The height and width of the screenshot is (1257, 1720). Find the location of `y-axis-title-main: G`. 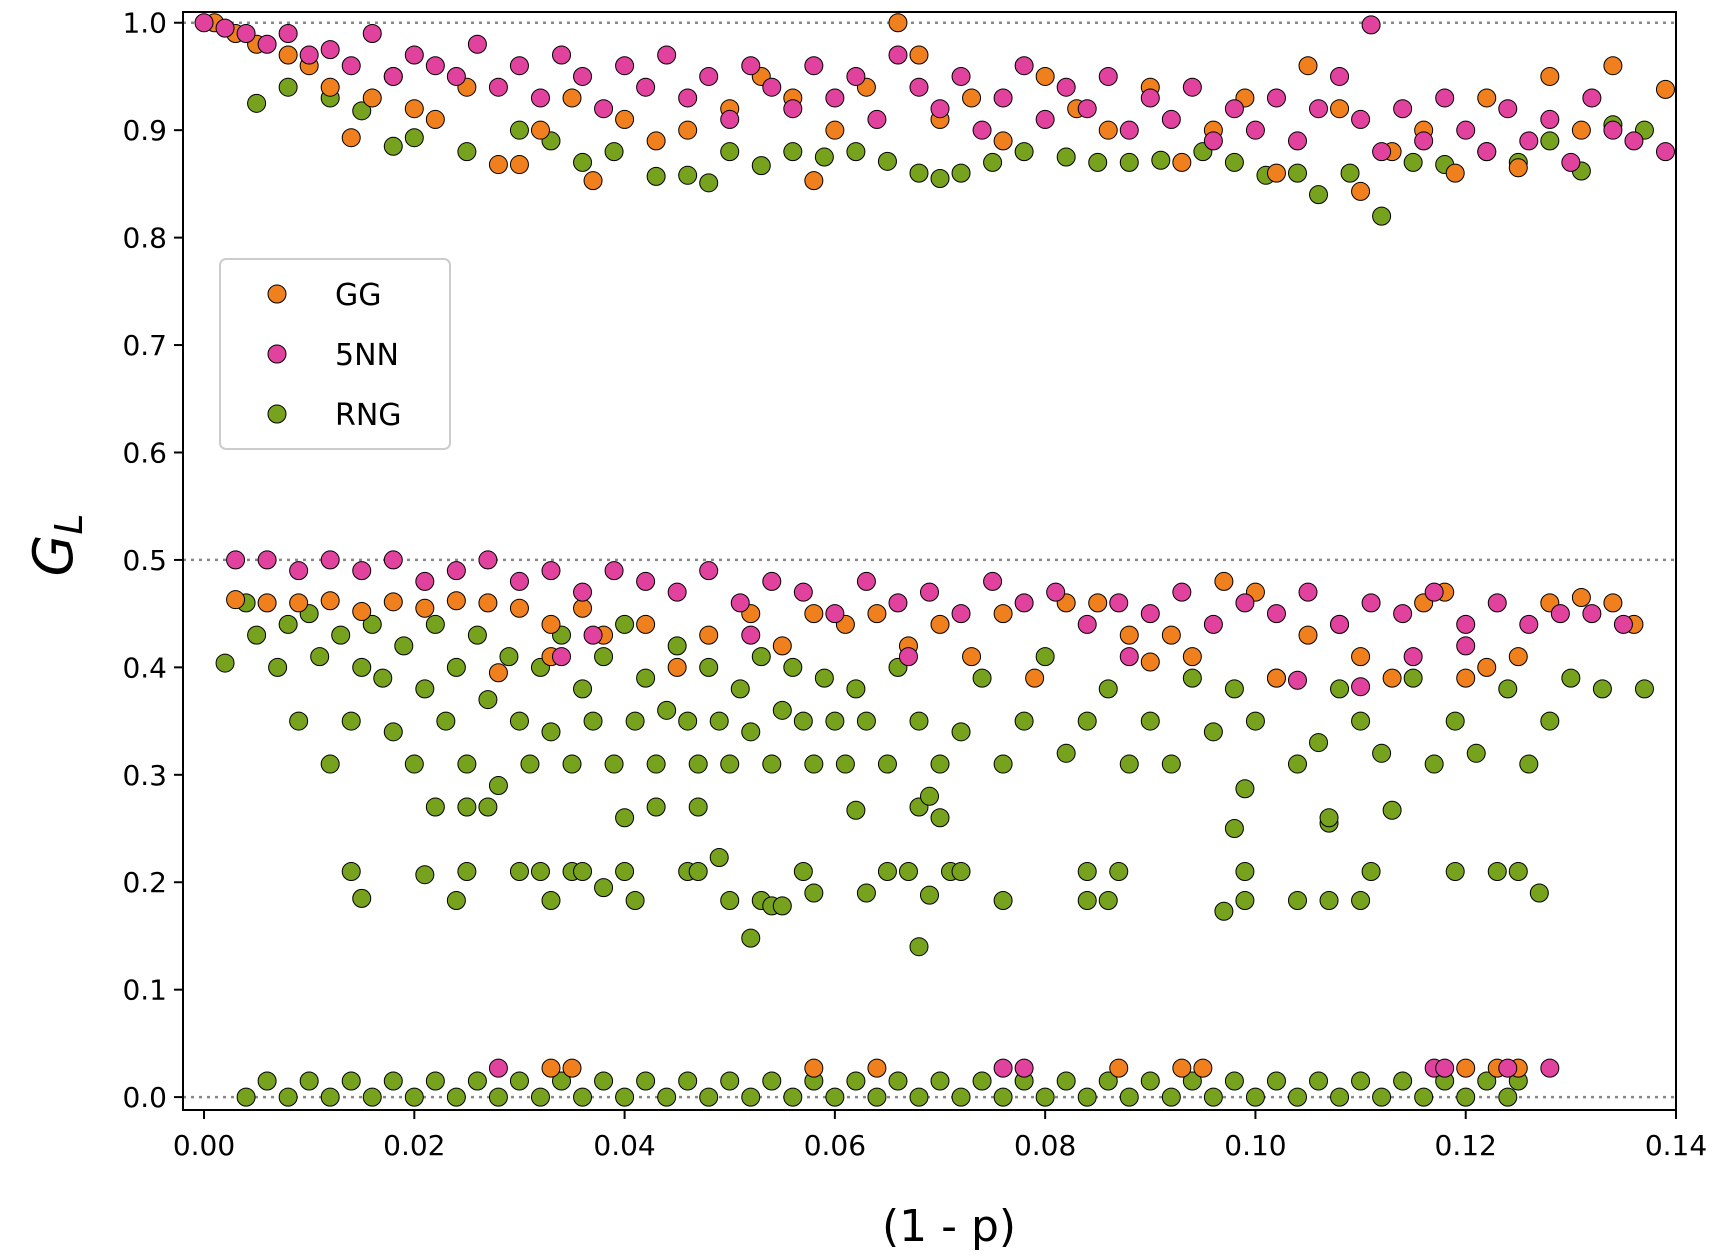

y-axis-title-main: G is located at coordinates (53, 556).